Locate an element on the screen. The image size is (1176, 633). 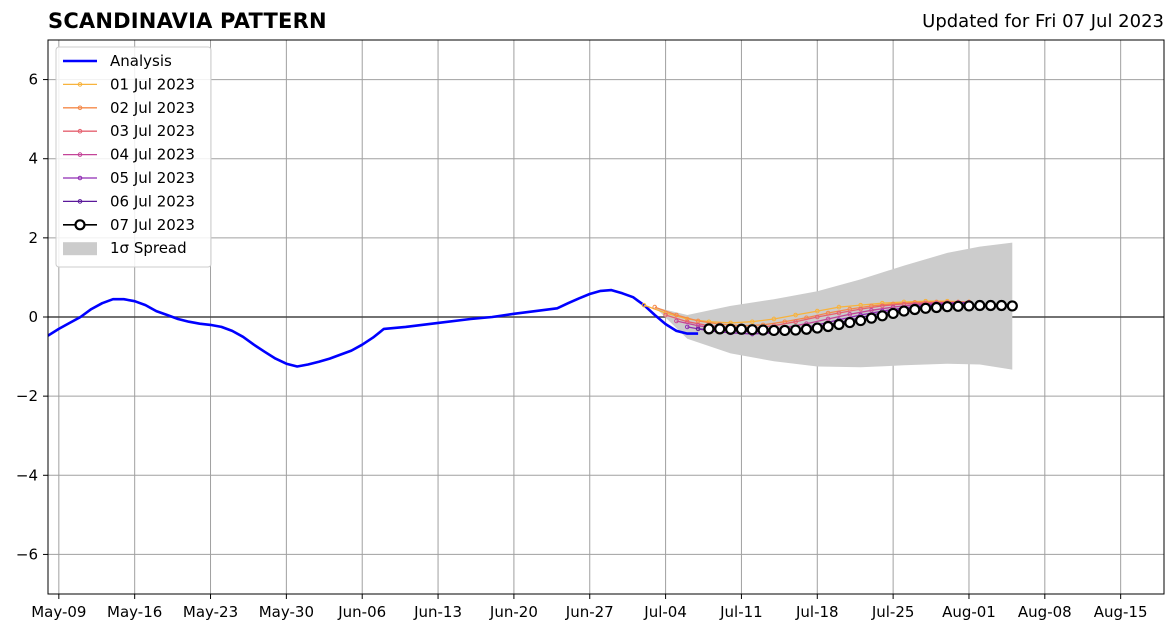
x-tick-label: May-30 is located at coordinates (286, 612).